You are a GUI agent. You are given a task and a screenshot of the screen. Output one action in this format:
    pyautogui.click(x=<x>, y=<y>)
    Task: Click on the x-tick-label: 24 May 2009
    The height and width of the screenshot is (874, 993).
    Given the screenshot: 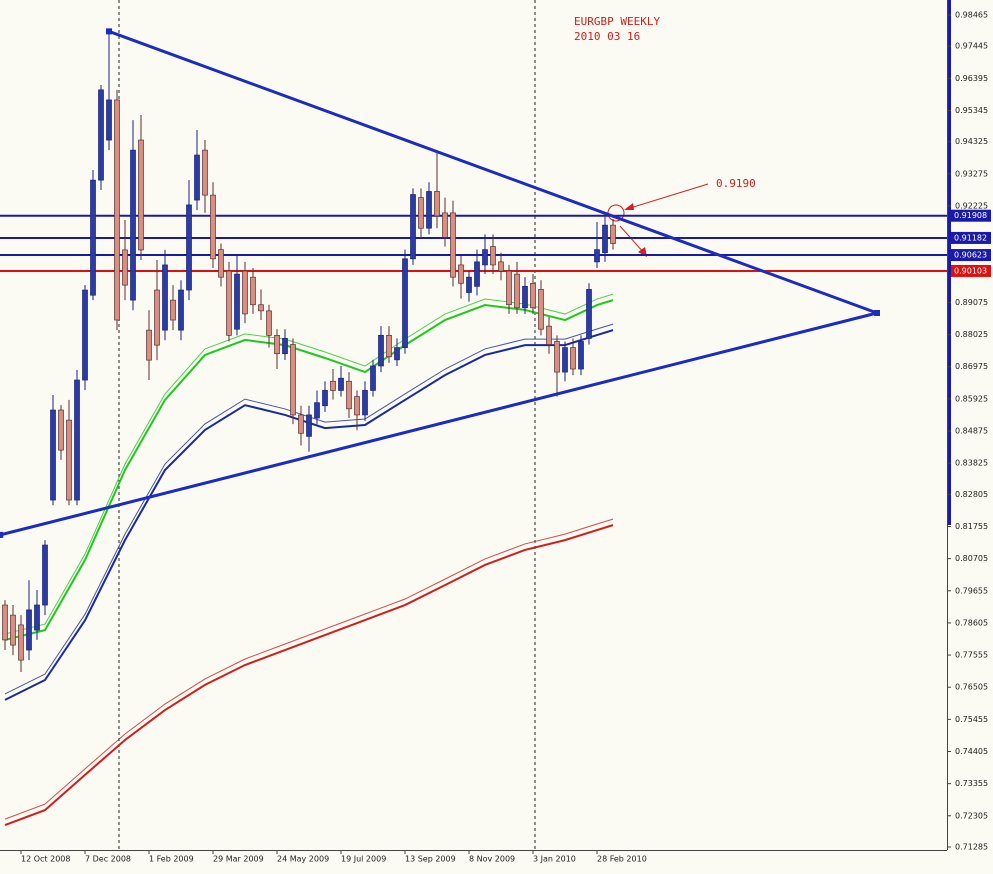 What is the action you would take?
    pyautogui.click(x=303, y=859)
    